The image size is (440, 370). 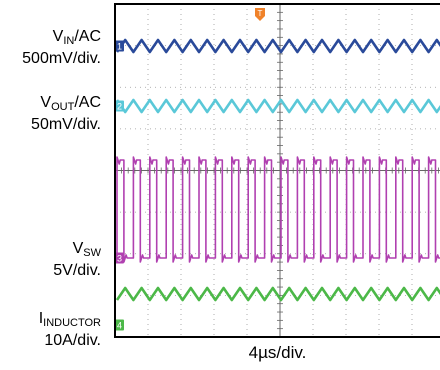 What do you see at coordinates (72, 340) in the screenshot?
I see `channel-4-scale: 10A/div.` at bounding box center [72, 340].